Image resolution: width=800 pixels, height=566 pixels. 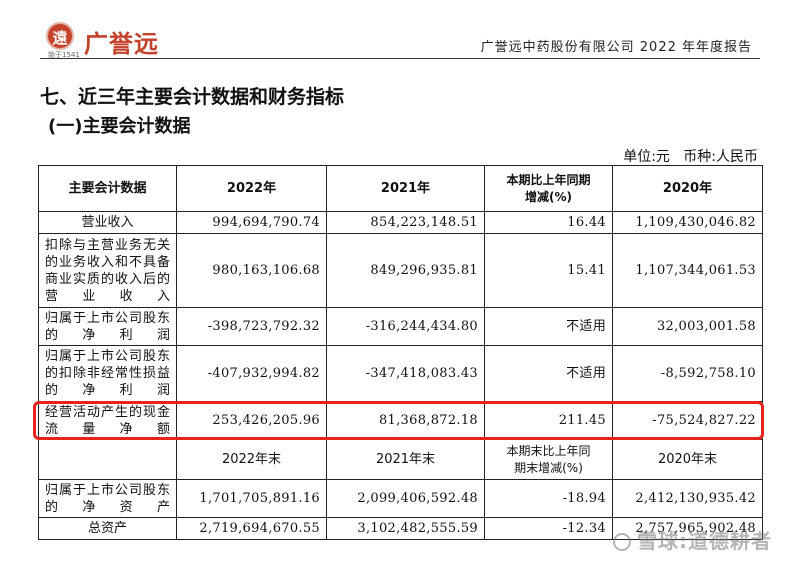 What do you see at coordinates (107, 459) in the screenshot?
I see `header-cell-empty` at bounding box center [107, 459].